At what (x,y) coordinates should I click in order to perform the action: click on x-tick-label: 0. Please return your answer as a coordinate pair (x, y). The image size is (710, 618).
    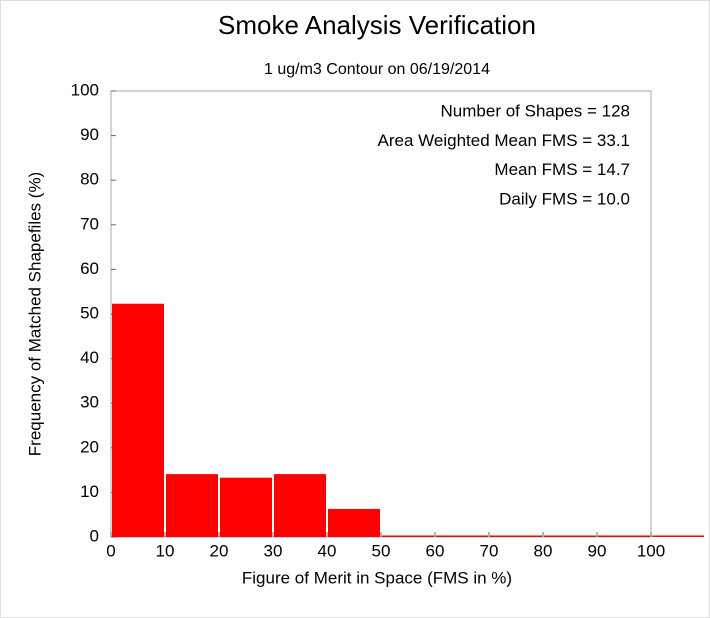
    Looking at the image, I should click on (110, 550).